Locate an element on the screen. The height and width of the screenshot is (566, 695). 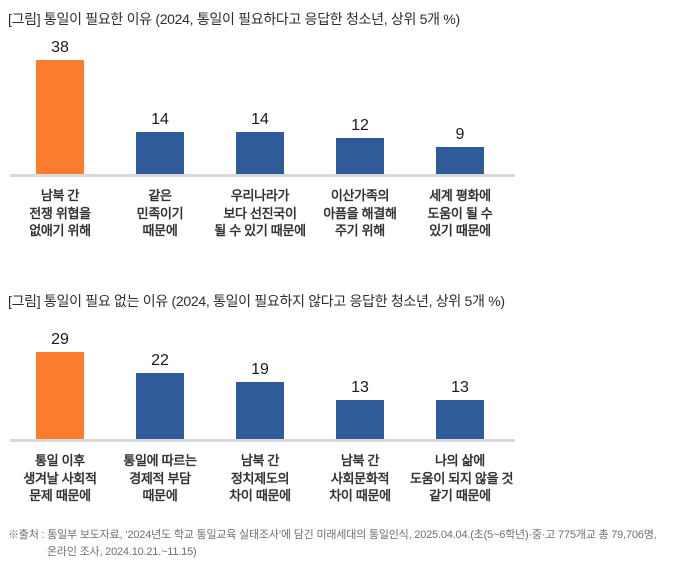
category-label: 통일에 따르는 경제적 부담 때문에 is located at coordinates (160, 478).